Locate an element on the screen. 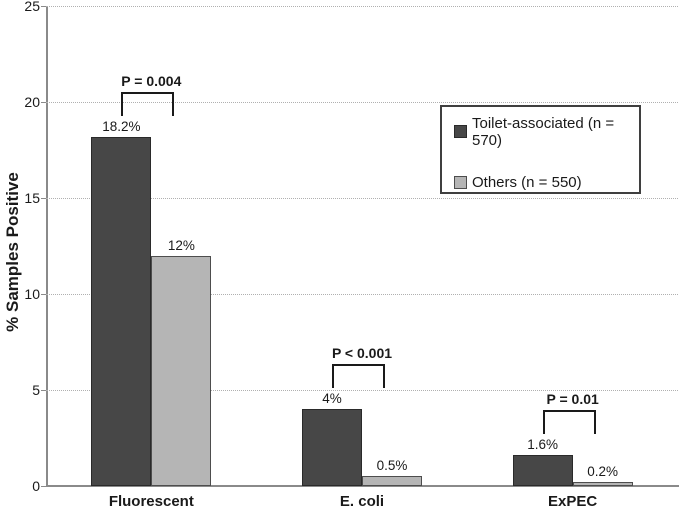  y-tick-label: 25 is located at coordinates (32, 7).